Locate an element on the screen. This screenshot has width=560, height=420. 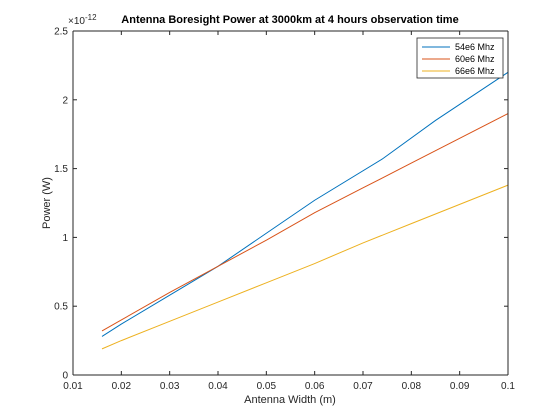
y-axis-label: Power (W) is located at coordinates (47, 203).